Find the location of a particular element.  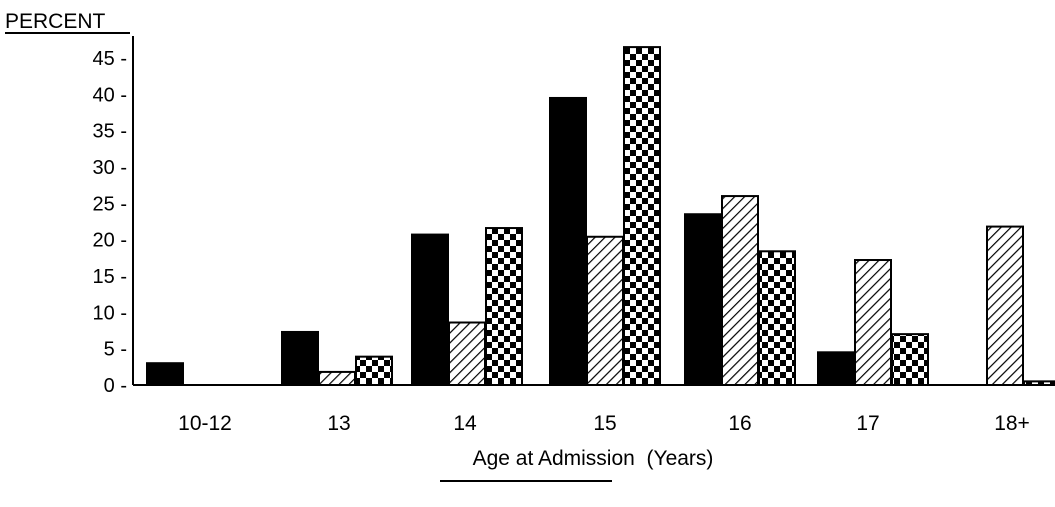

y-tick-label: 5 - is located at coordinates (115, 350).